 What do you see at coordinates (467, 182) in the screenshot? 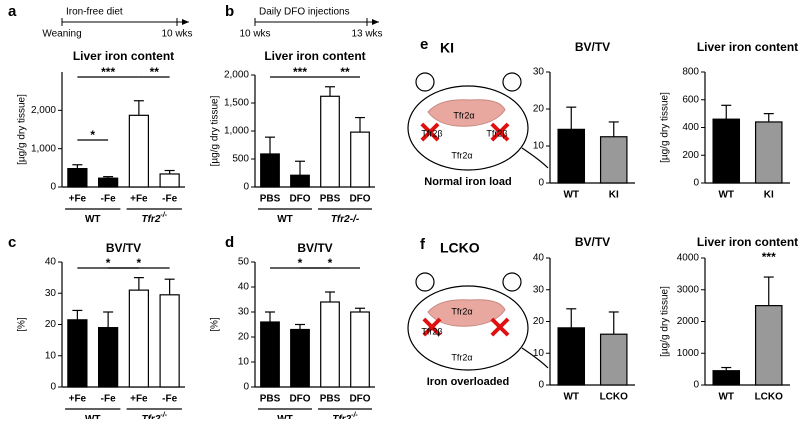
I see `diagram-caption: Normal iron load` at bounding box center [467, 182].